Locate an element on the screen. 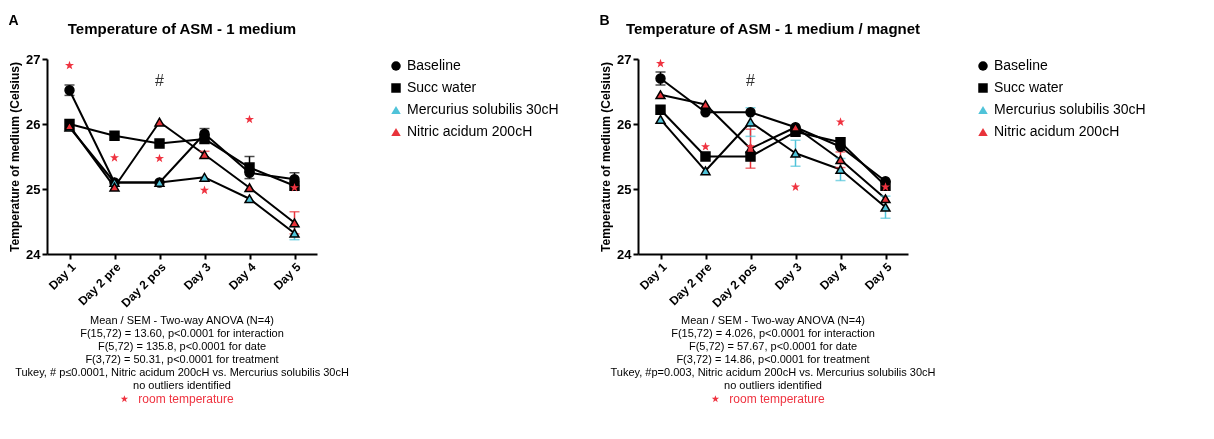 This screenshot has width=1214, height=439. chart-title: Temperature of ASM - 1 medium is located at coordinates (182, 28).